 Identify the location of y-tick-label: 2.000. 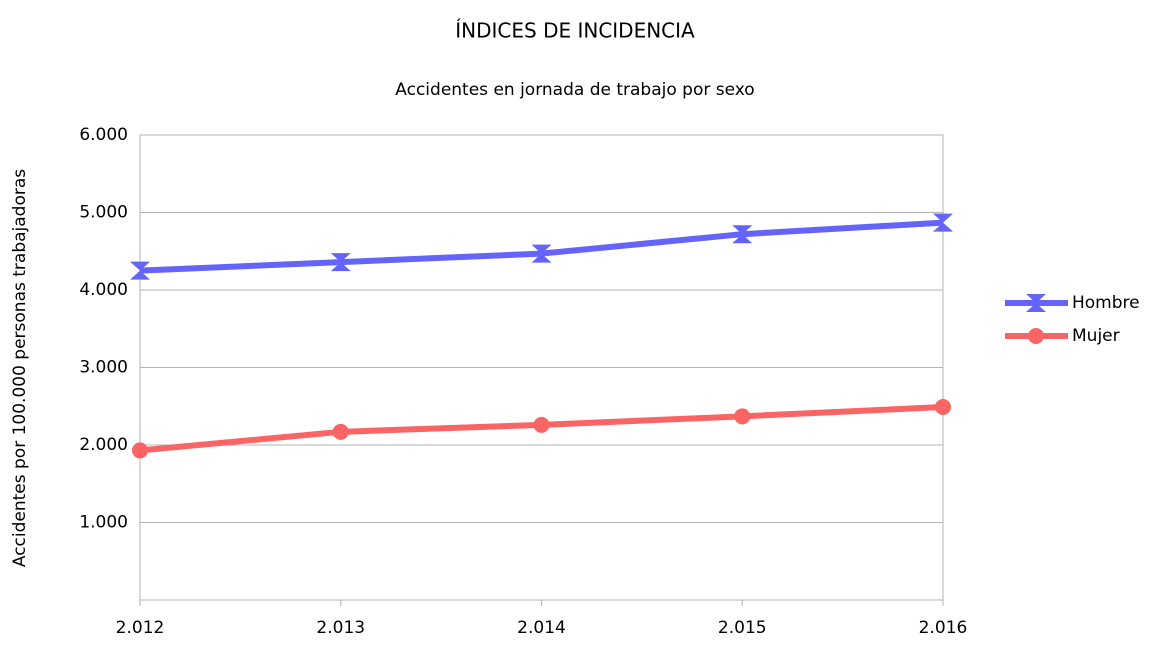
(103, 445).